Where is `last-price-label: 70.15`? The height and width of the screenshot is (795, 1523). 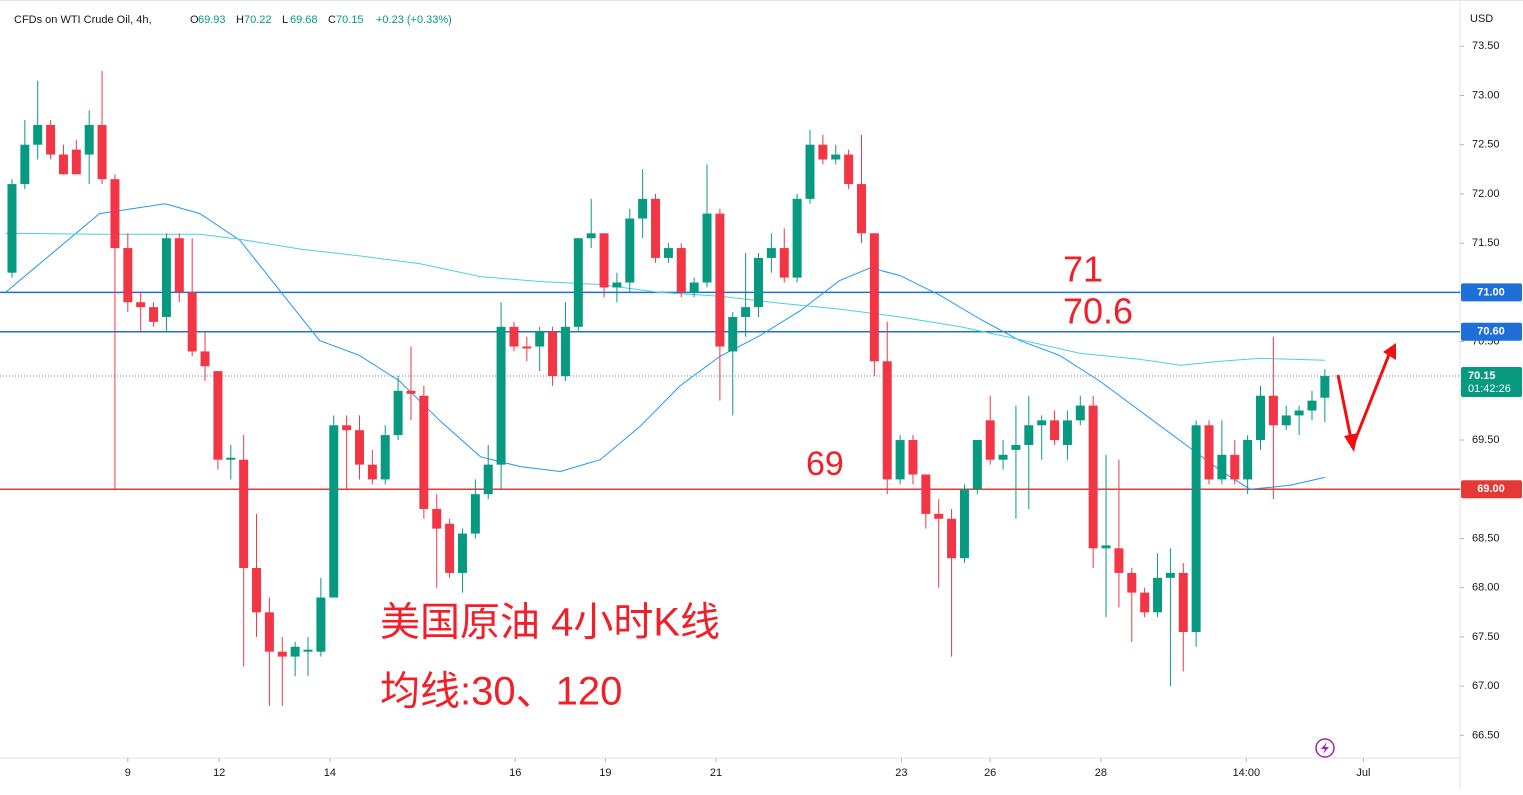
last-price-label: 70.15 is located at coordinates (1482, 376).